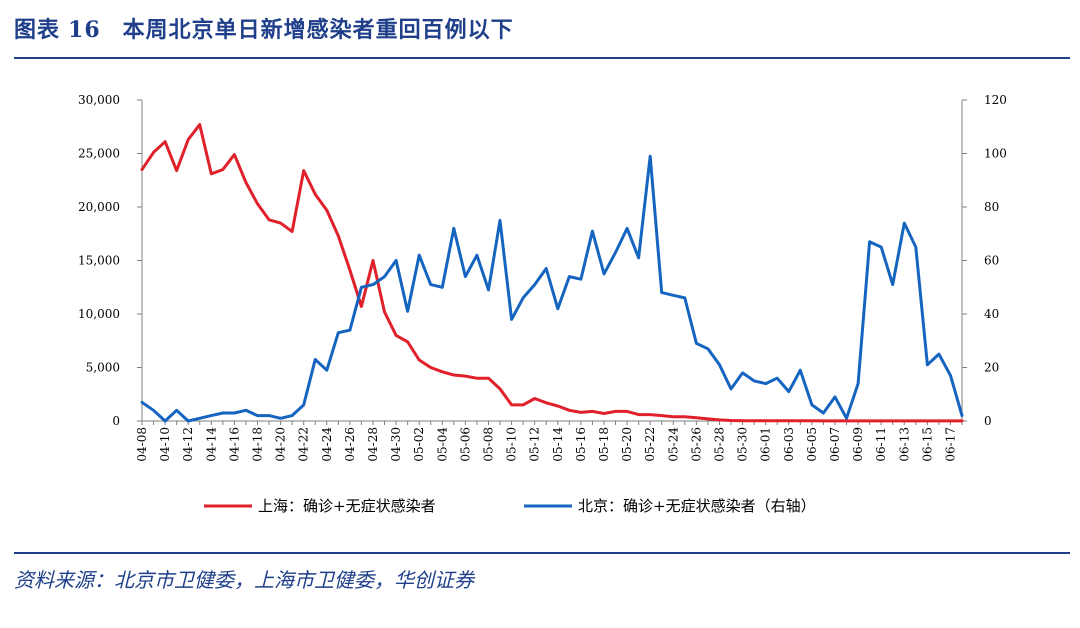 This screenshot has width=1080, height=628. What do you see at coordinates (99, 207) in the screenshot?
I see `y-left-tick-label: 20,000` at bounding box center [99, 207].